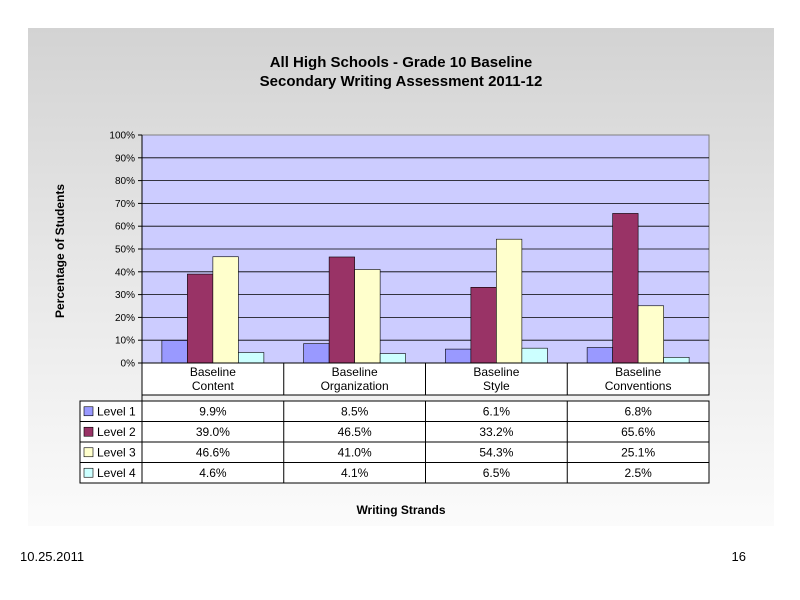 This screenshot has height=600, width=800. Describe the element at coordinates (125, 181) in the screenshot. I see `y-tick-label: 80%` at that location.